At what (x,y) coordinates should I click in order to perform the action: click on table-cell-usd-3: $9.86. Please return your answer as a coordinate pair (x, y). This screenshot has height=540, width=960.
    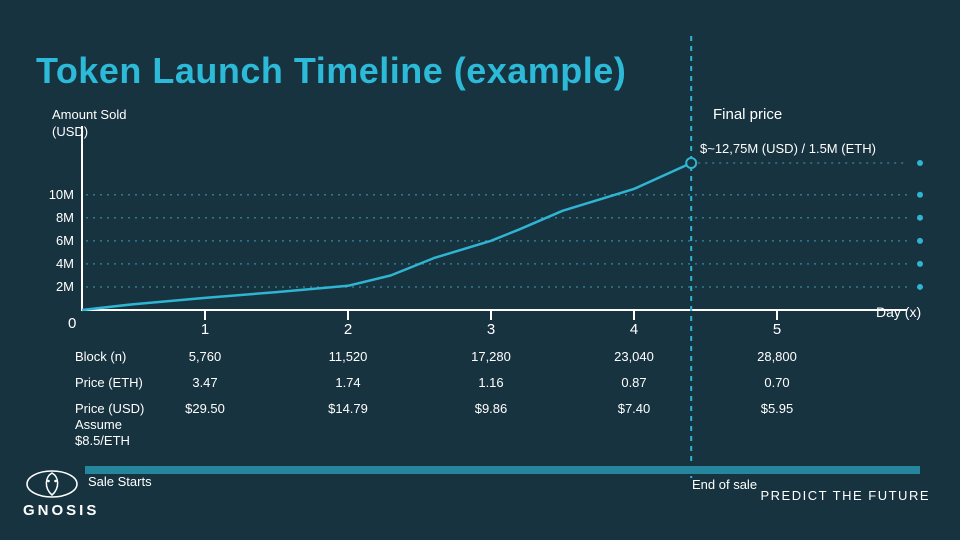
    Looking at the image, I should click on (491, 408).